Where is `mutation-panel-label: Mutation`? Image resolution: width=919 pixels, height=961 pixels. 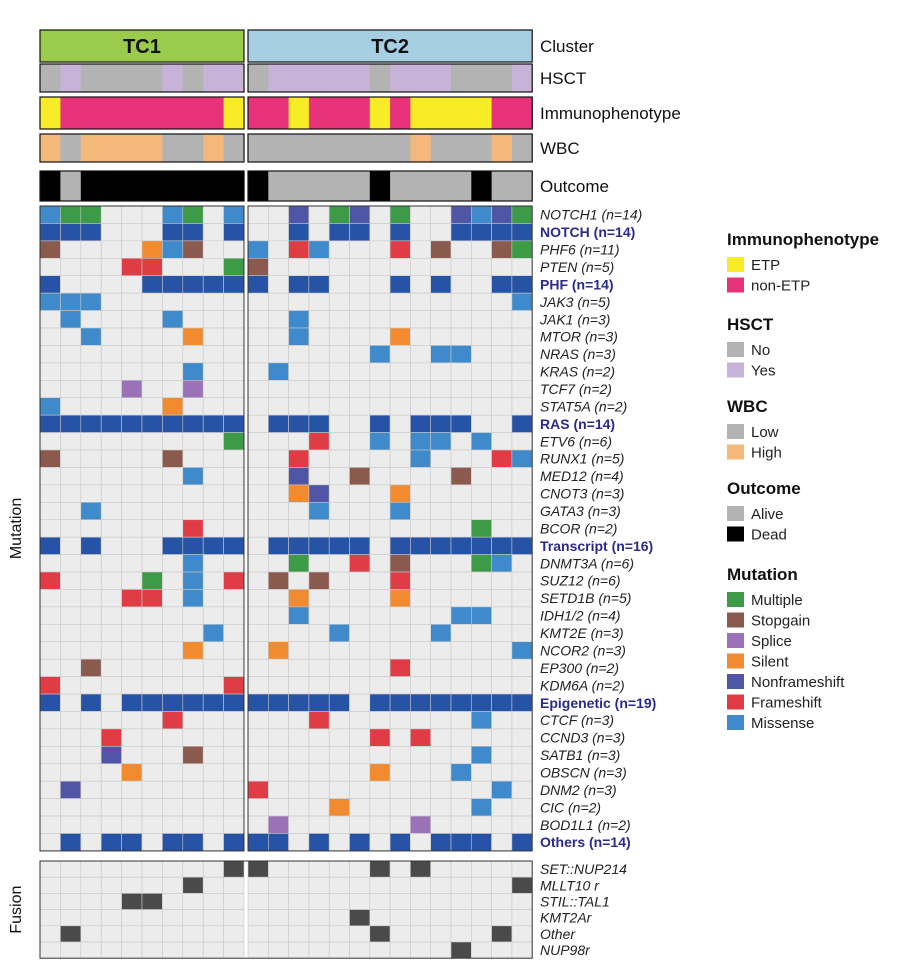
mutation-panel-label: Mutation is located at coordinates (16, 528).